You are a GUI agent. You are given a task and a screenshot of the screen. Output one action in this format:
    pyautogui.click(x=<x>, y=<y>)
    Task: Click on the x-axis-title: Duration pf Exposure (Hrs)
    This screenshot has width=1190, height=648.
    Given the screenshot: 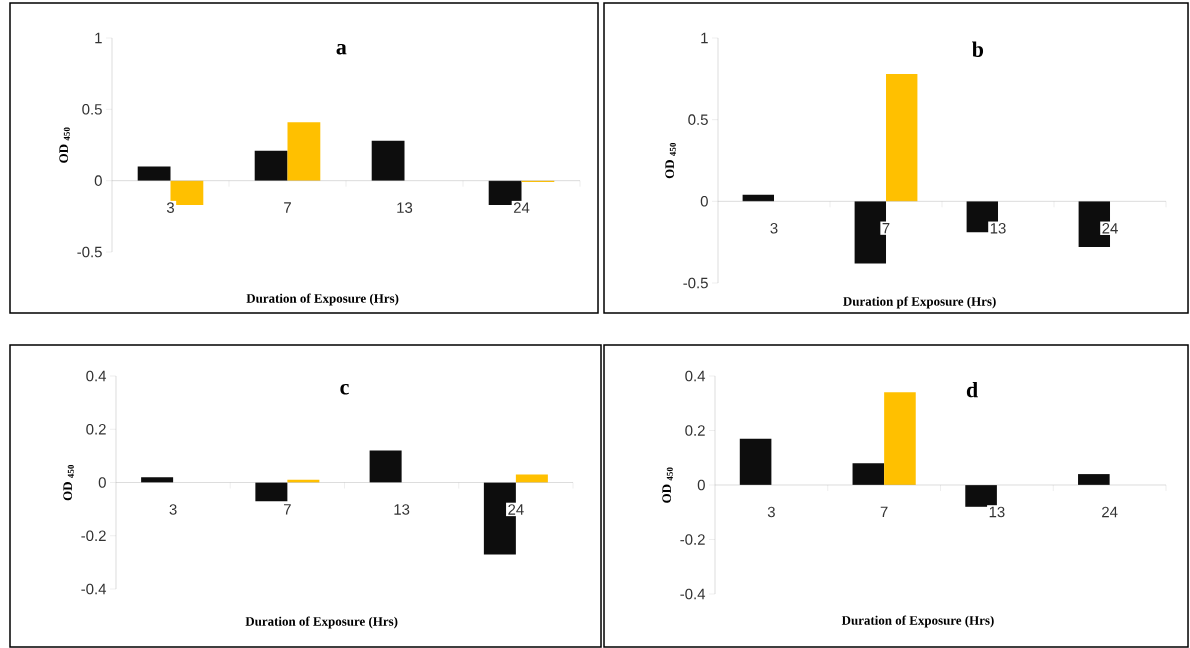 What is the action you would take?
    pyautogui.click(x=919, y=302)
    